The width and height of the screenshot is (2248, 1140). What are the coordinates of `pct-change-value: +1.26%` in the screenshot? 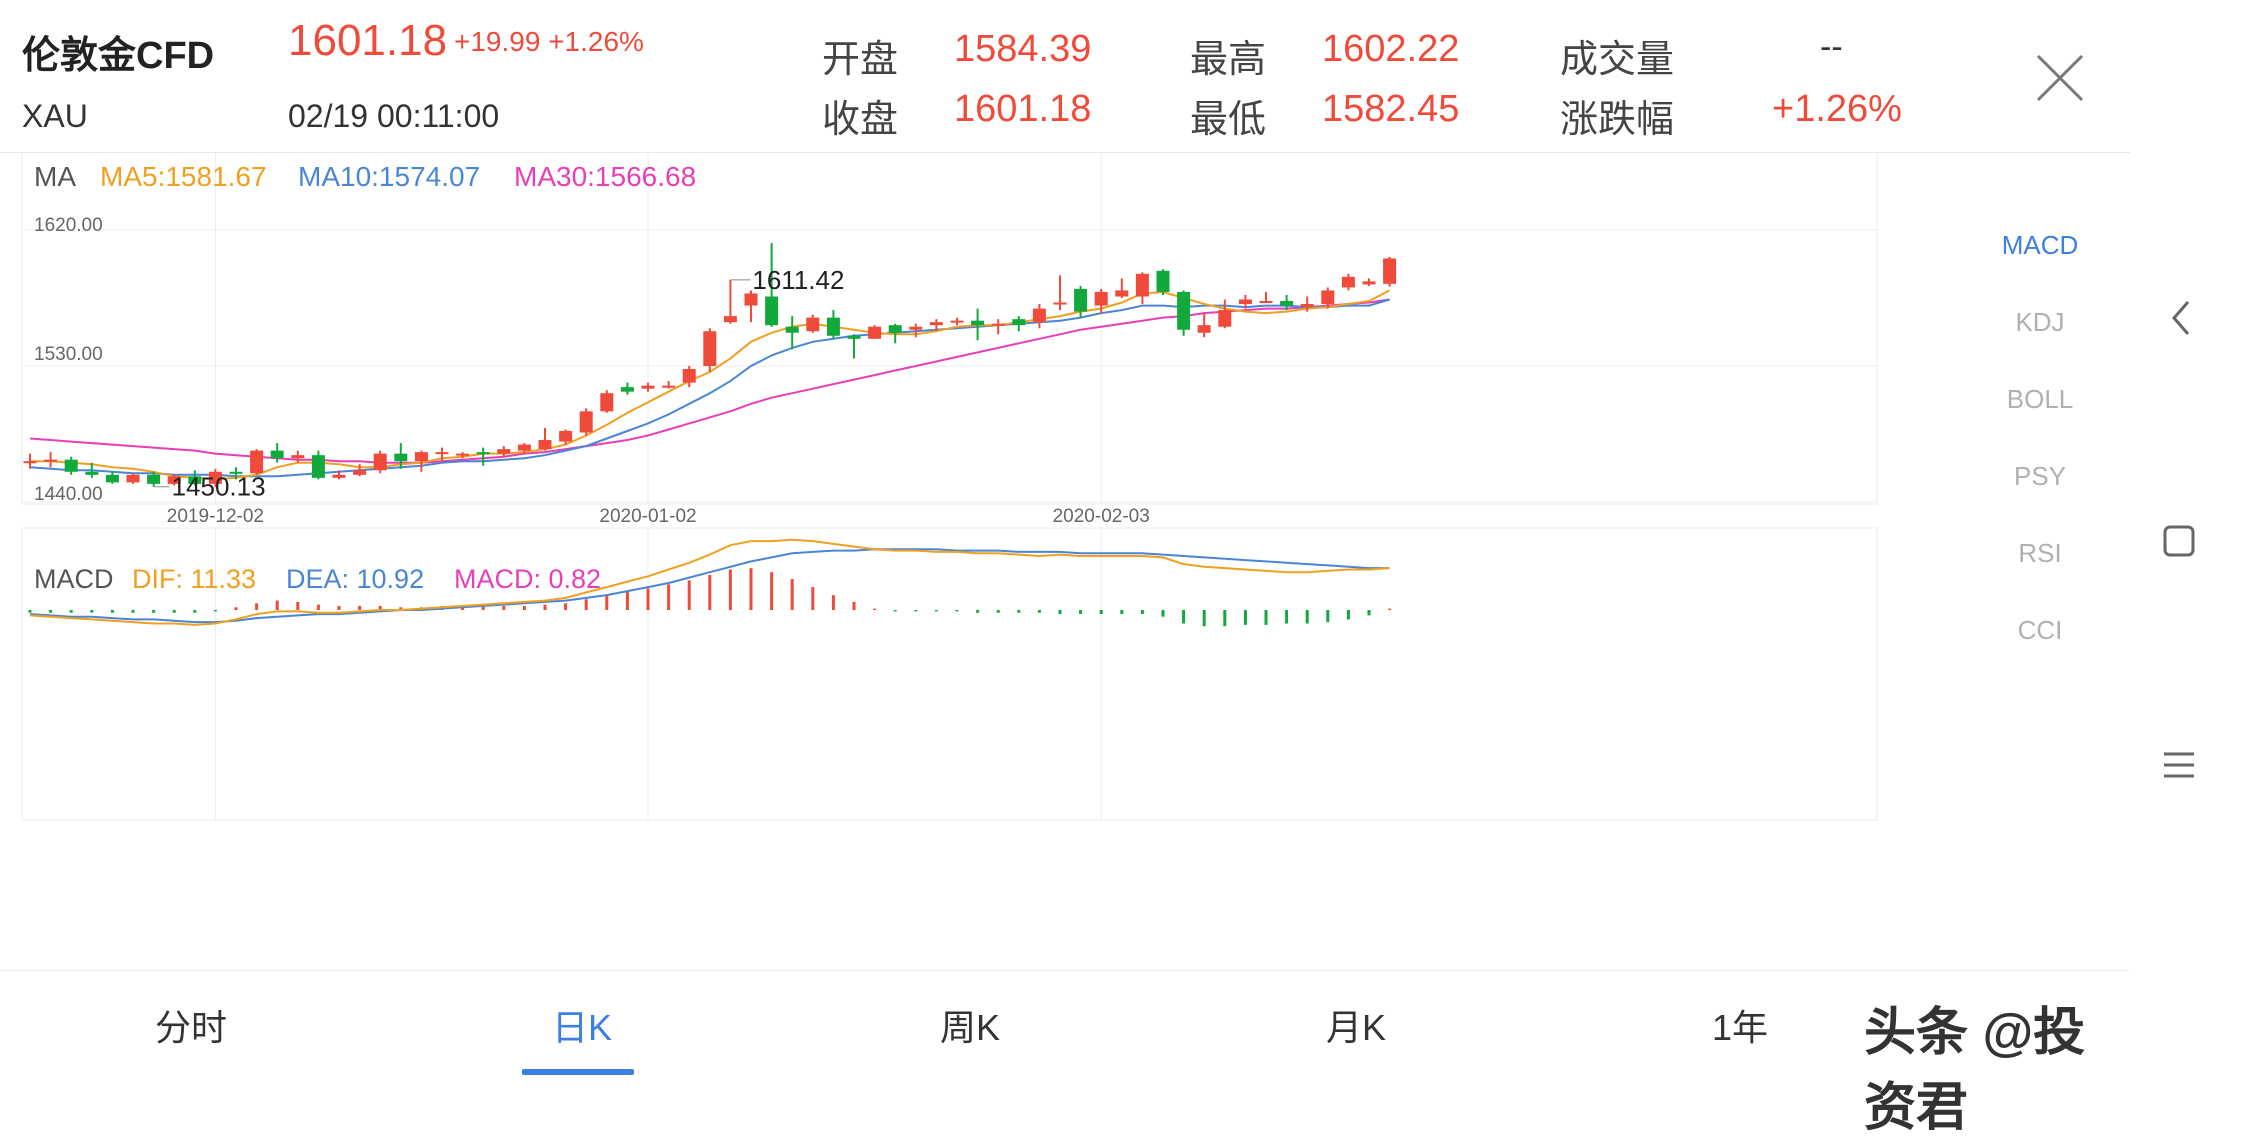 It's located at (1837, 109).